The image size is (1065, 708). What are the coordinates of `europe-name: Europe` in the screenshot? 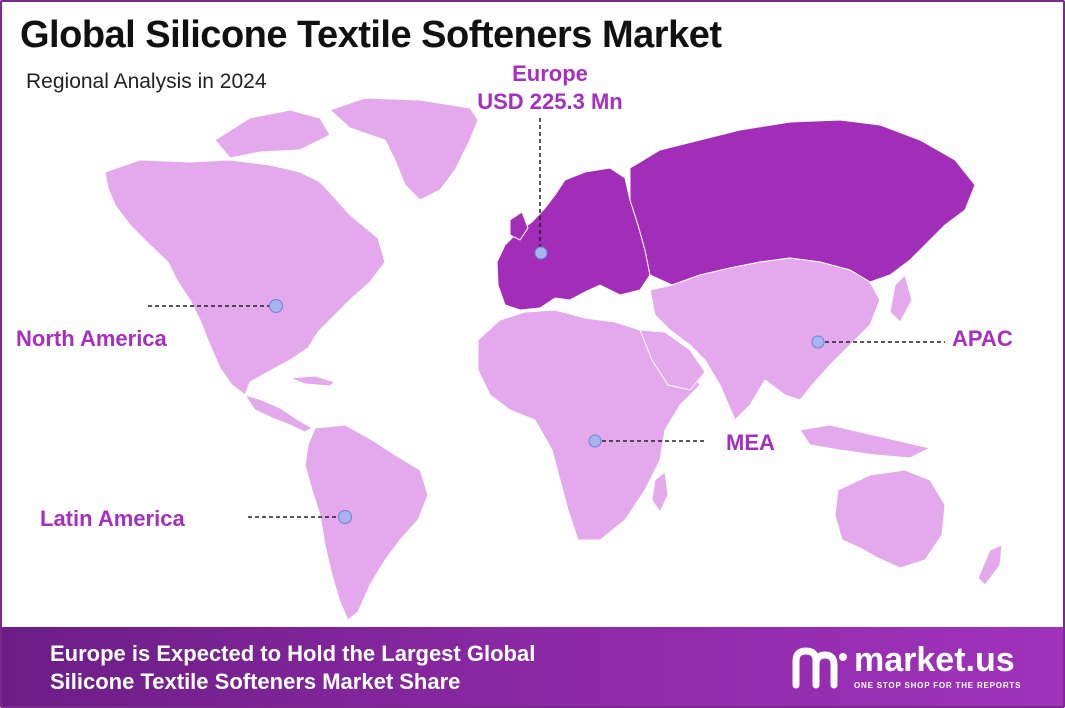 It's located at (550, 73).